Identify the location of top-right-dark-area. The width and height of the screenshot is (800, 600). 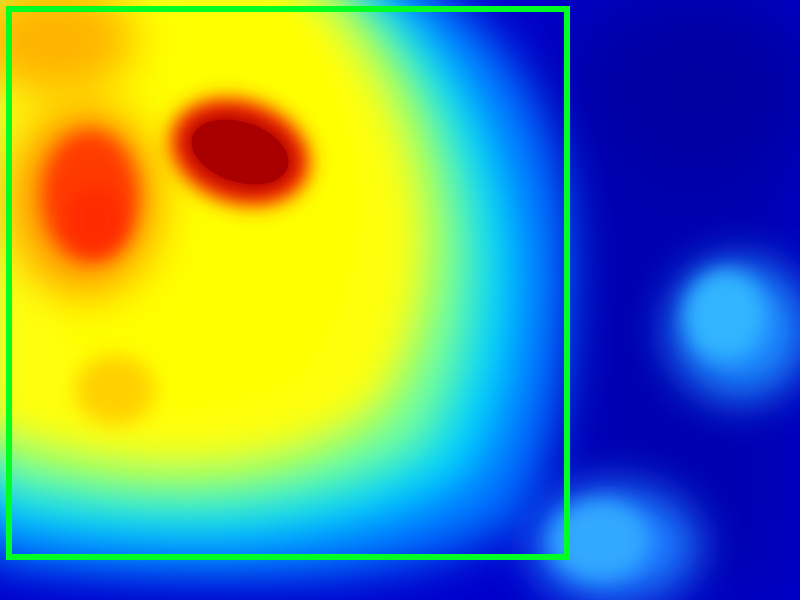
(695, 90).